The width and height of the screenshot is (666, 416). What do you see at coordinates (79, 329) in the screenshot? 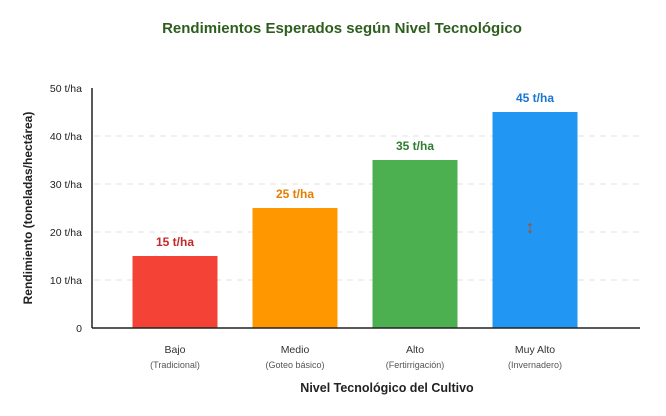
I see `y-tick-label: 0` at bounding box center [79, 329].